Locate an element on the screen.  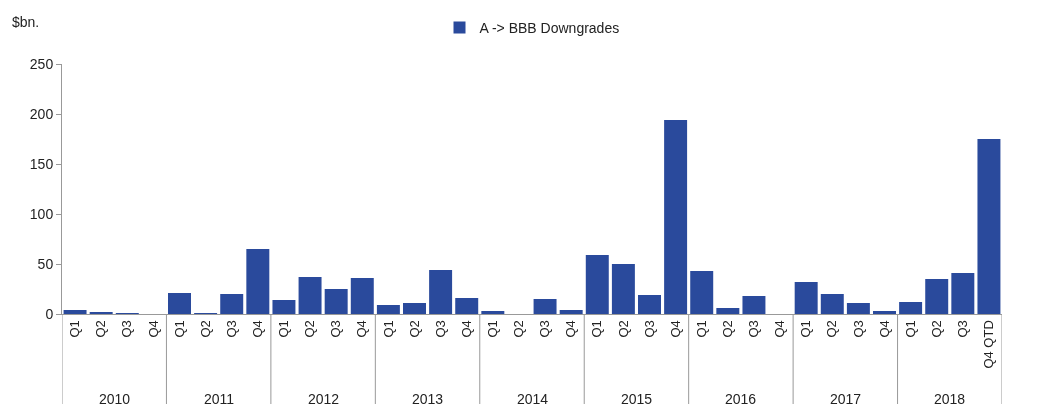
y-tick-label: 250 is located at coordinates (41, 63).